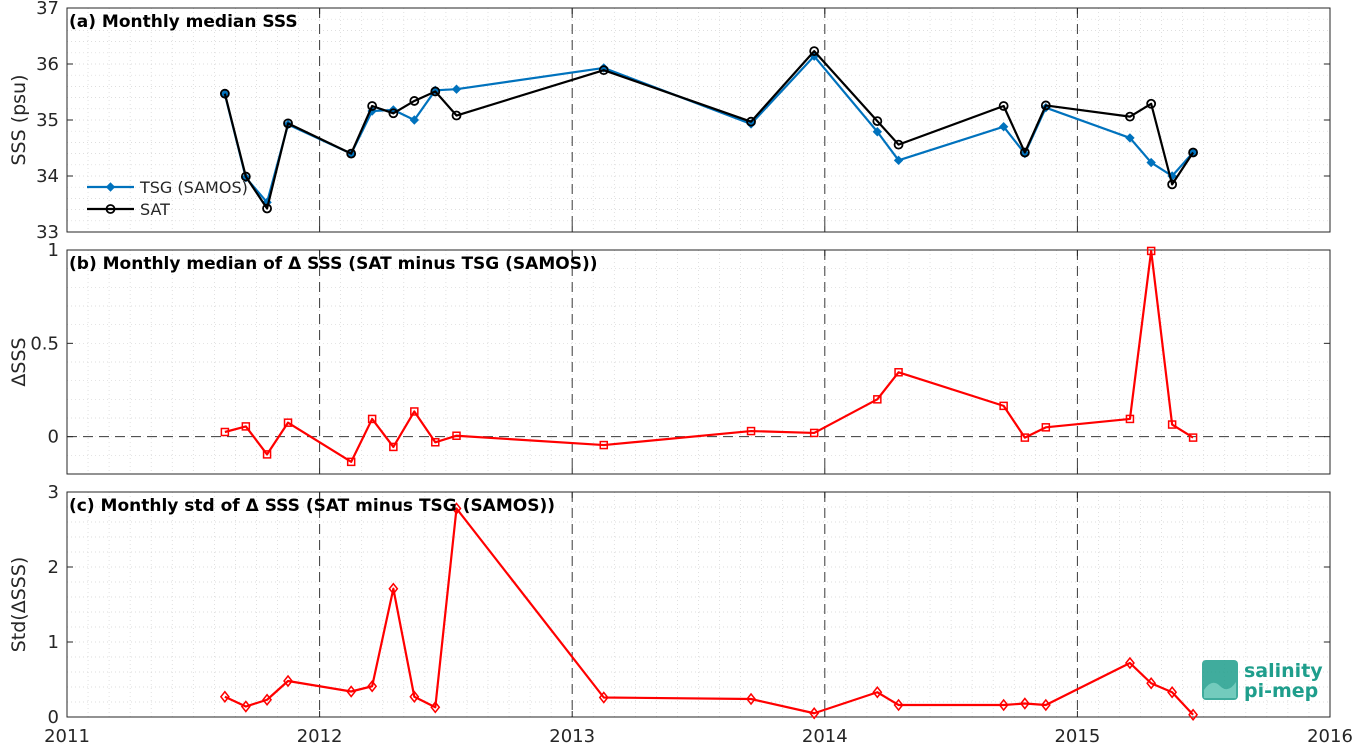 The image size is (1356, 745). I want to click on legend-swatch-marker, so click(110, 209).